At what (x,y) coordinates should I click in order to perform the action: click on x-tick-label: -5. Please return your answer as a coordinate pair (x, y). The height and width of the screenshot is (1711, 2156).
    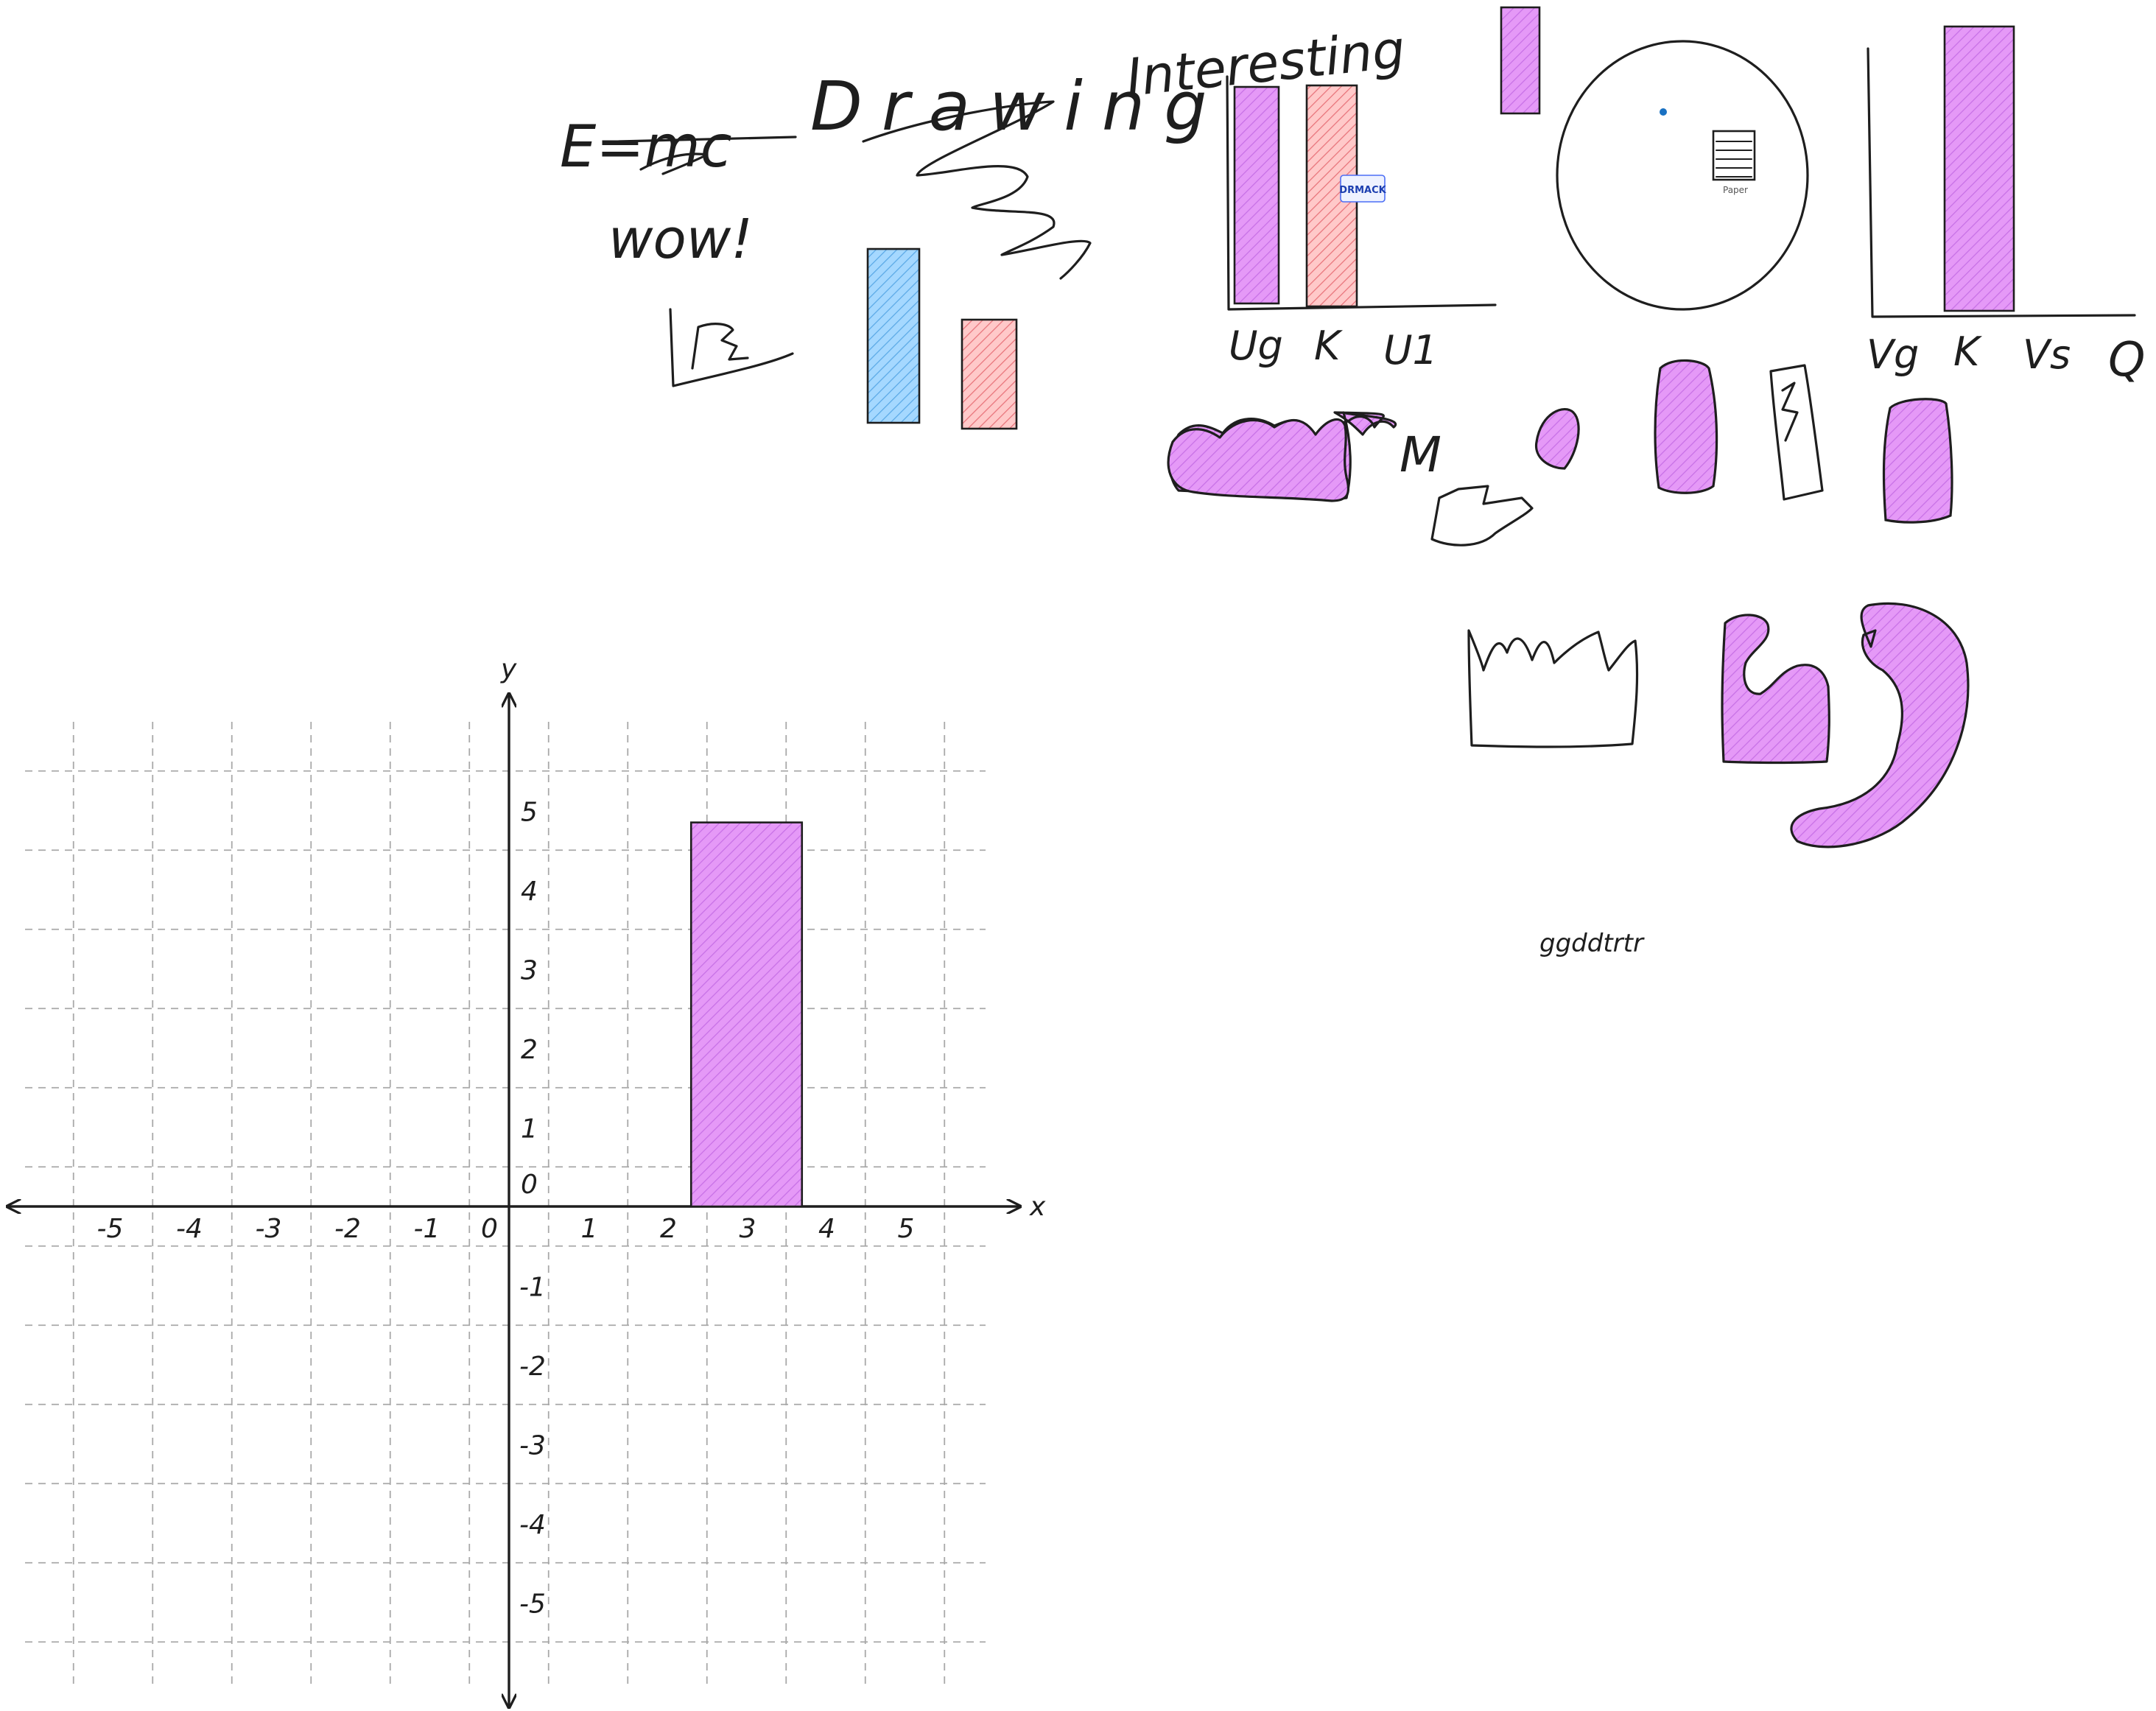
    Looking at the image, I should click on (110, 1229).